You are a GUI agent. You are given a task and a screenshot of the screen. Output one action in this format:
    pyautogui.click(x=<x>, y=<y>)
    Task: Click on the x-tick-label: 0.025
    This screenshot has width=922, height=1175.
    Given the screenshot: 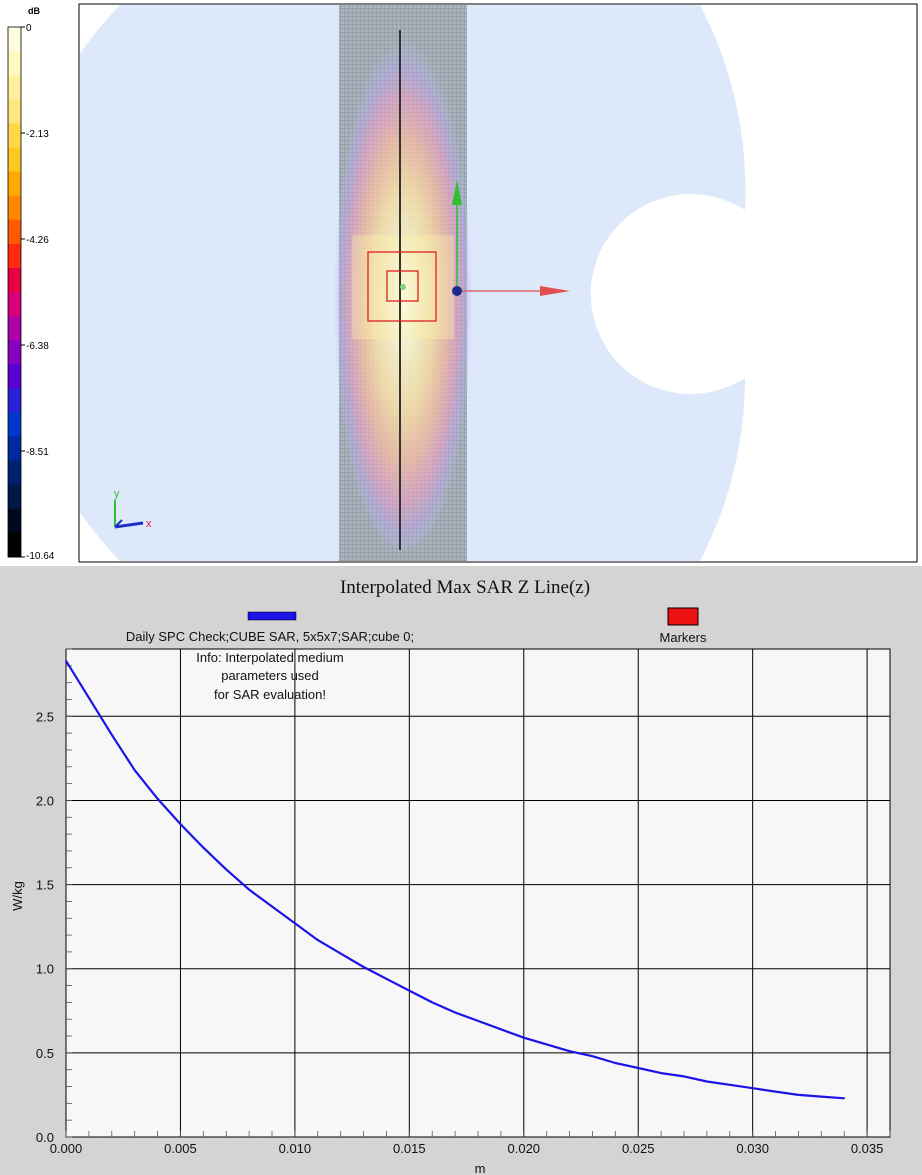 What is the action you would take?
    pyautogui.click(x=638, y=1148)
    